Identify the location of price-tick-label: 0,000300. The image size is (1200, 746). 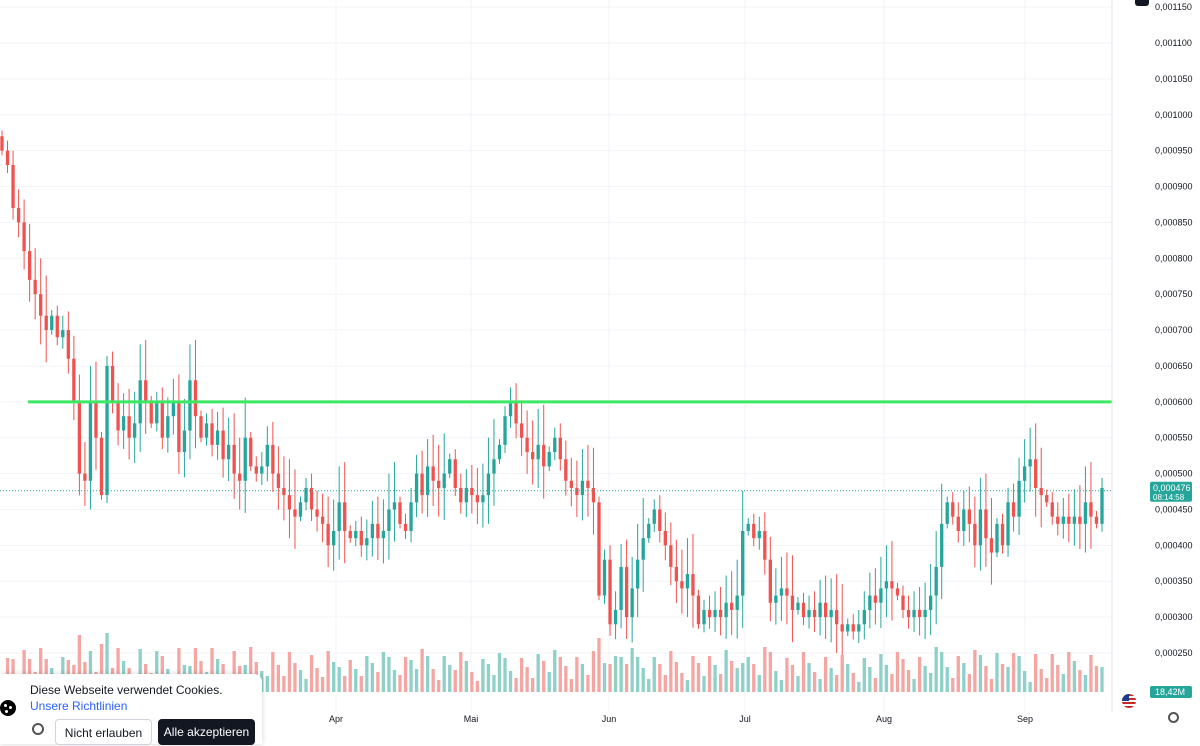
(1174, 617).